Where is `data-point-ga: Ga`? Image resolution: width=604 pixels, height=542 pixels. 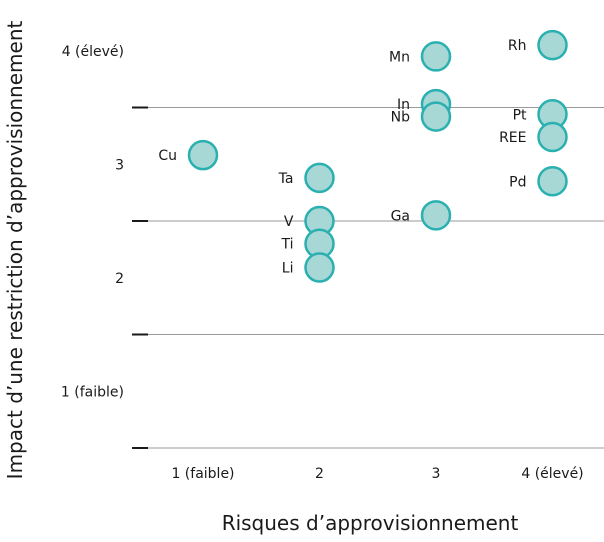 data-point-ga: Ga is located at coordinates (421, 215).